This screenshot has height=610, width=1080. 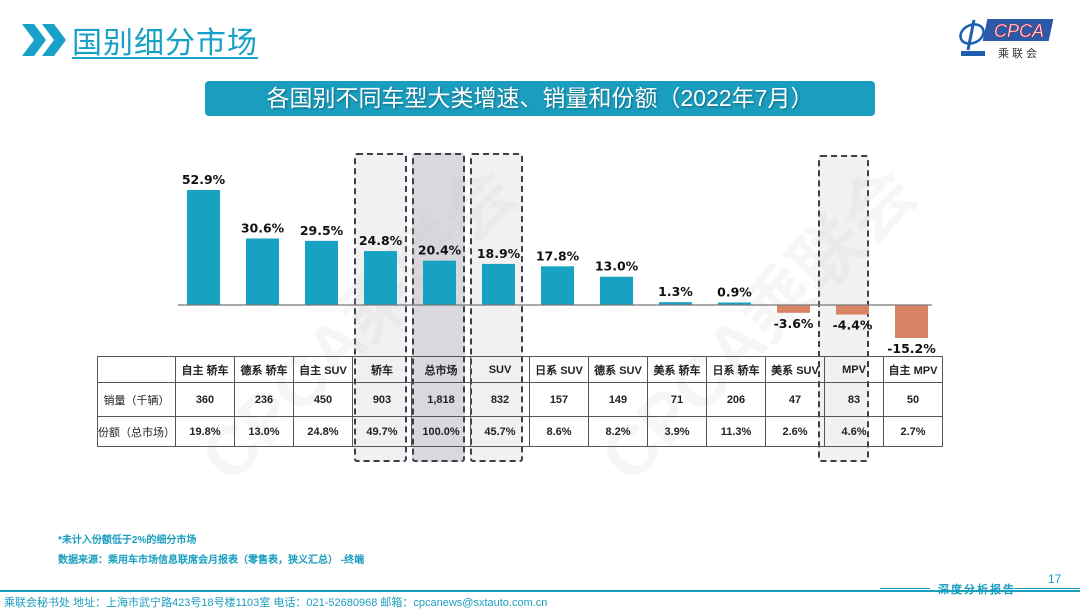 What do you see at coordinates (736, 431) in the screenshot?
I see `share-cell: 11.3%` at bounding box center [736, 431].